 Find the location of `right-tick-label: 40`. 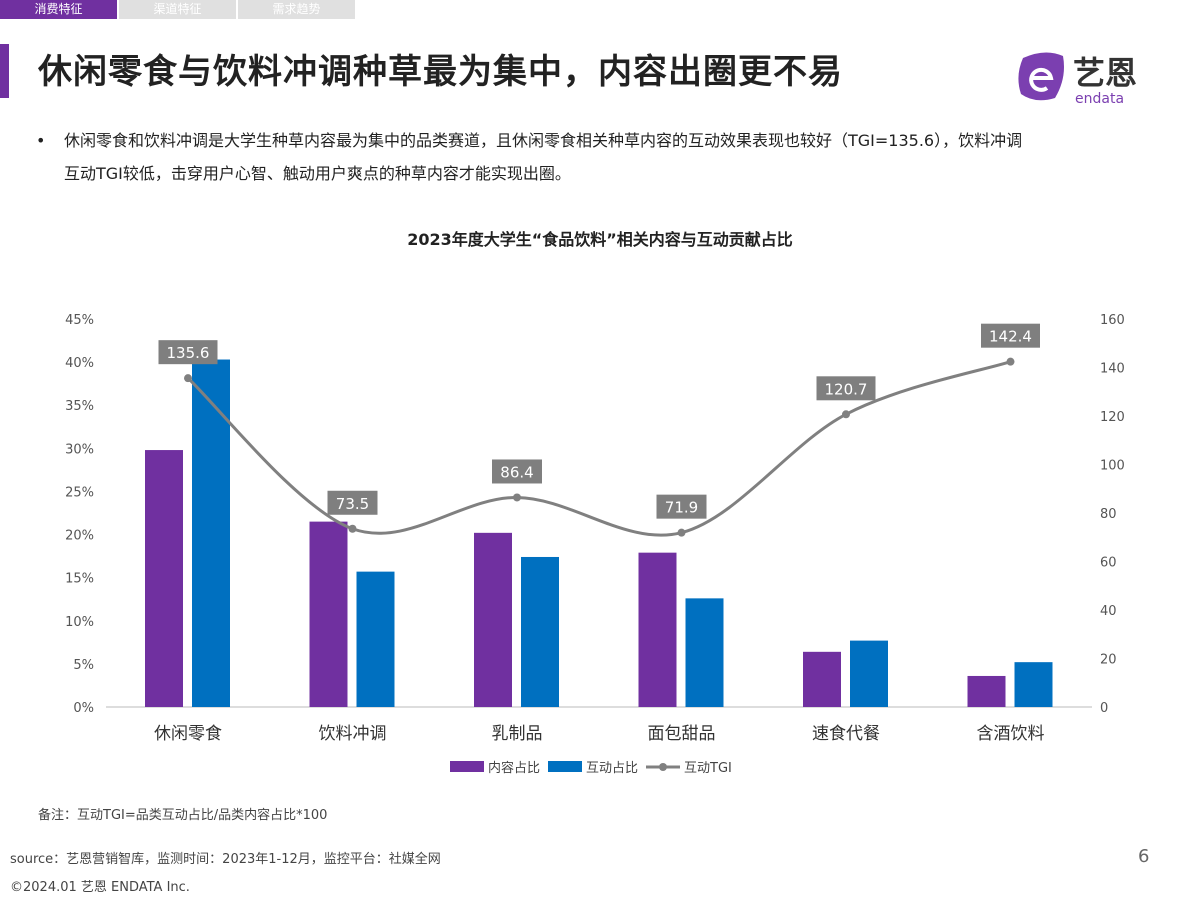

right-tick-label: 40 is located at coordinates (1108, 611).